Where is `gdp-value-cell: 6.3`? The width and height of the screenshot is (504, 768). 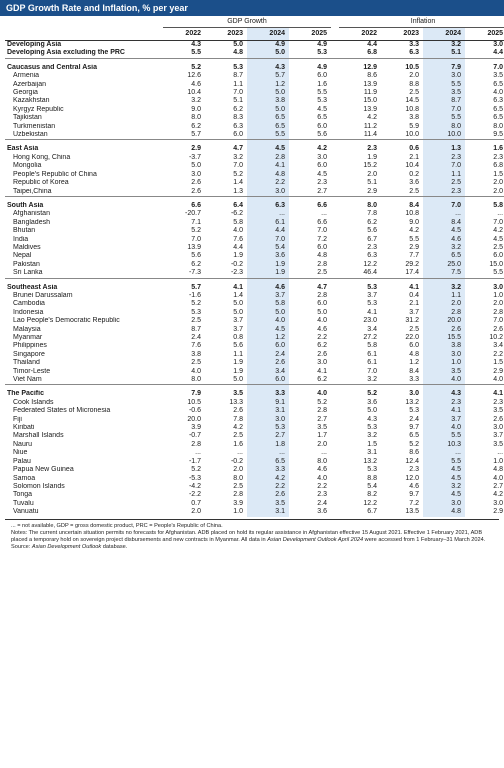 gdp-value-cell: 6.3 is located at coordinates (268, 206).